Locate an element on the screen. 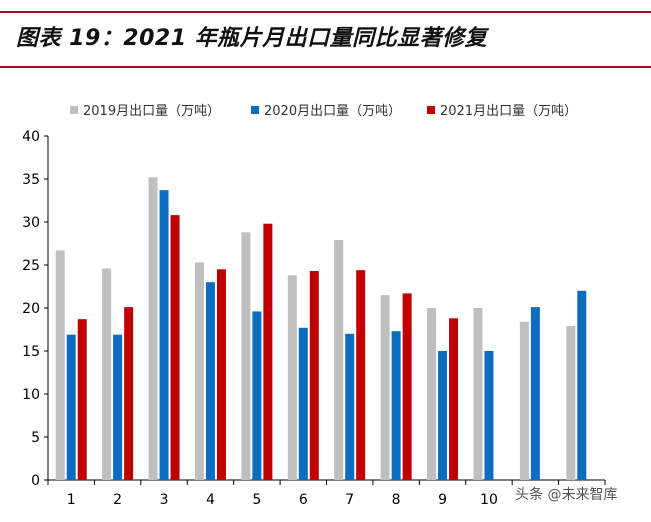  x-tick-label: 6 is located at coordinates (303, 500).